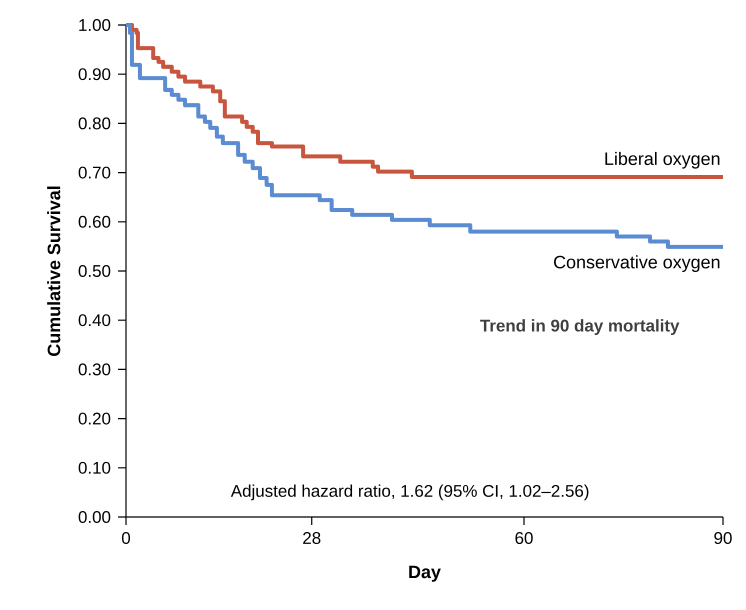  What do you see at coordinates (637, 263) in the screenshot?
I see `series-label: Conservative oxygen` at bounding box center [637, 263].